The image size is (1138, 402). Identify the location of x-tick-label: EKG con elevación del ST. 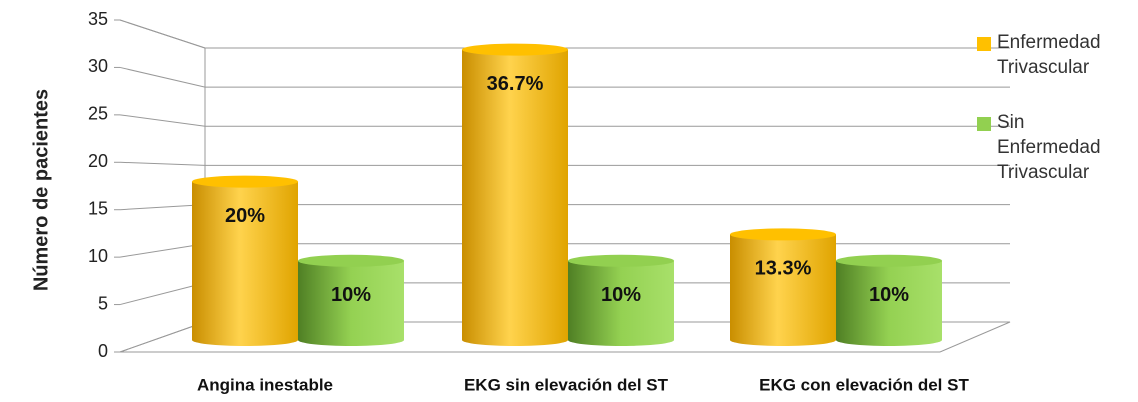
(864, 384).